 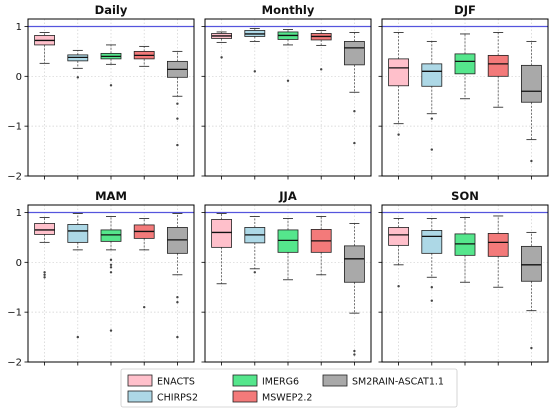 I want to click on panel-son: SON, so click(x=463, y=277).